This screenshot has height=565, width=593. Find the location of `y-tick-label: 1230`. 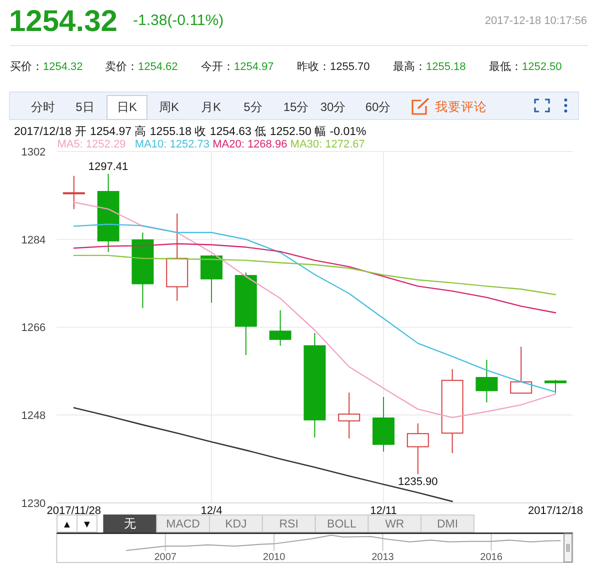

y-tick-label: 1230 is located at coordinates (33, 504).